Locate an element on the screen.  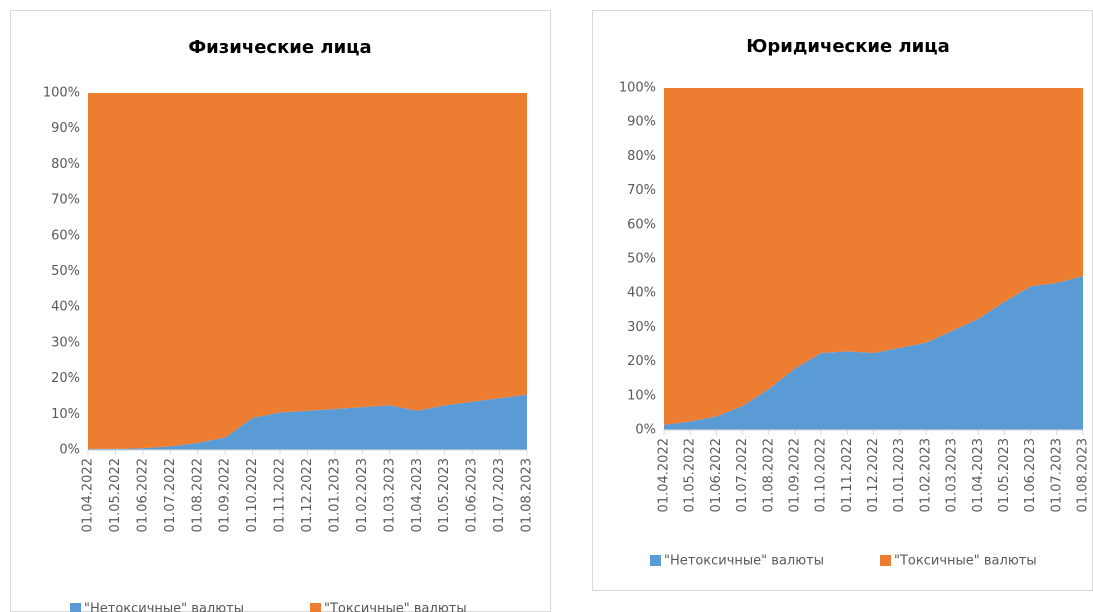
chart-title: Юридические лица is located at coordinates (848, 46).